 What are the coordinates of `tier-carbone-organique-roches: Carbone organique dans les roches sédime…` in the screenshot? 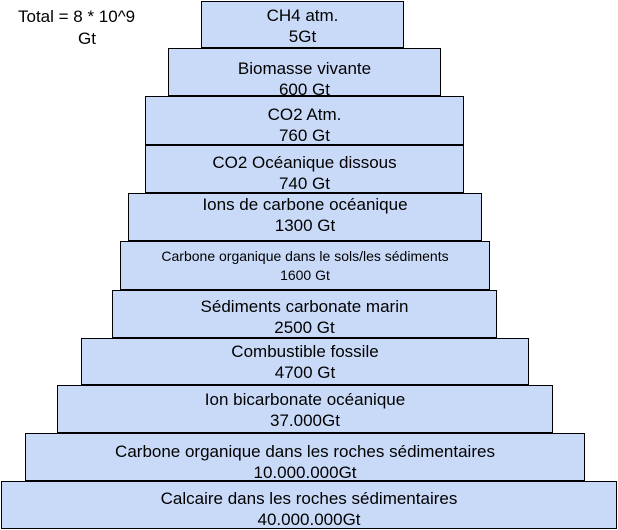 It's located at (305, 457).